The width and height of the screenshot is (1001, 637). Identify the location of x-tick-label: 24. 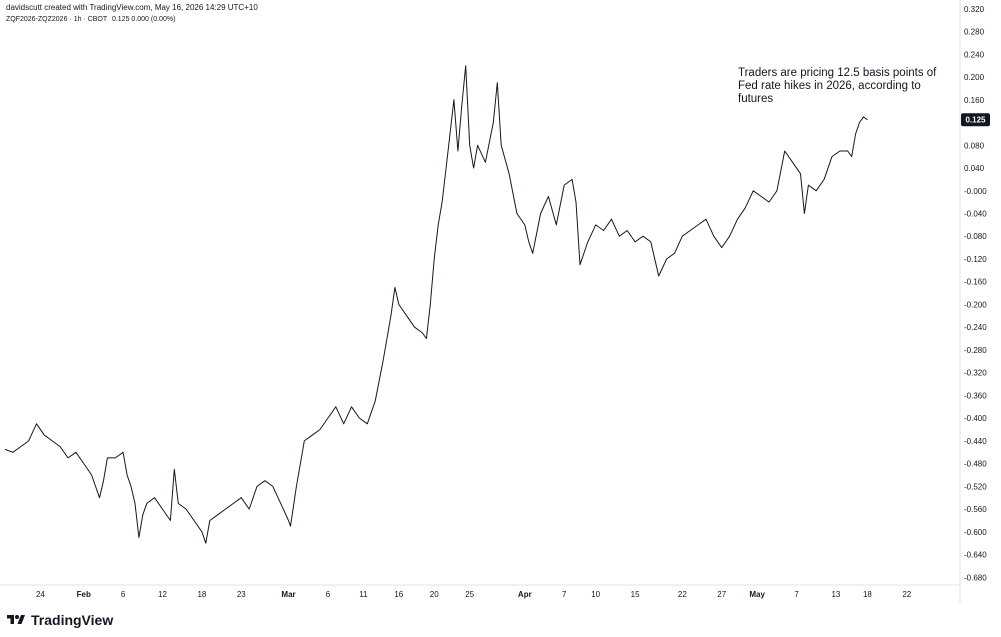
(40, 594).